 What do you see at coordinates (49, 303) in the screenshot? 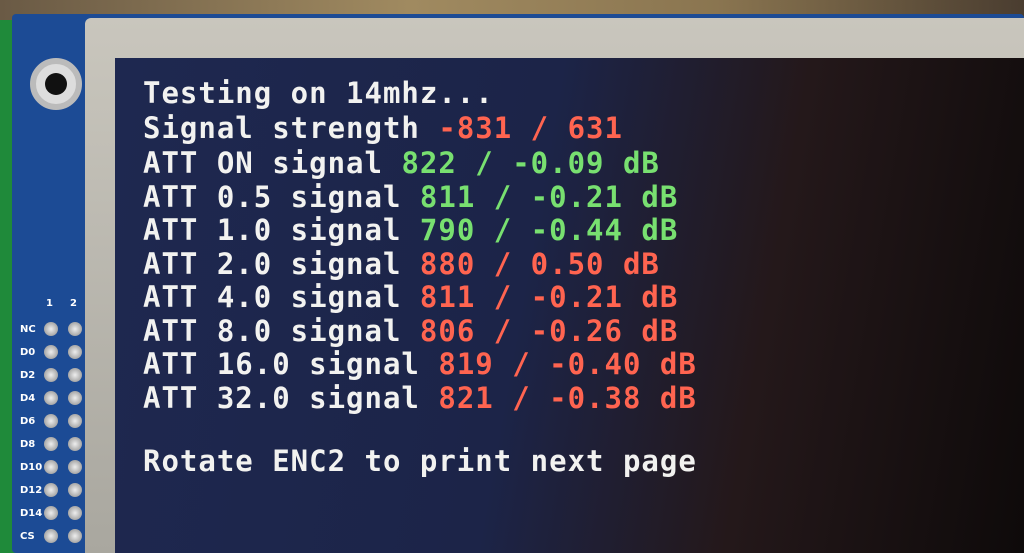
I see `col-label: 1` at bounding box center [49, 303].